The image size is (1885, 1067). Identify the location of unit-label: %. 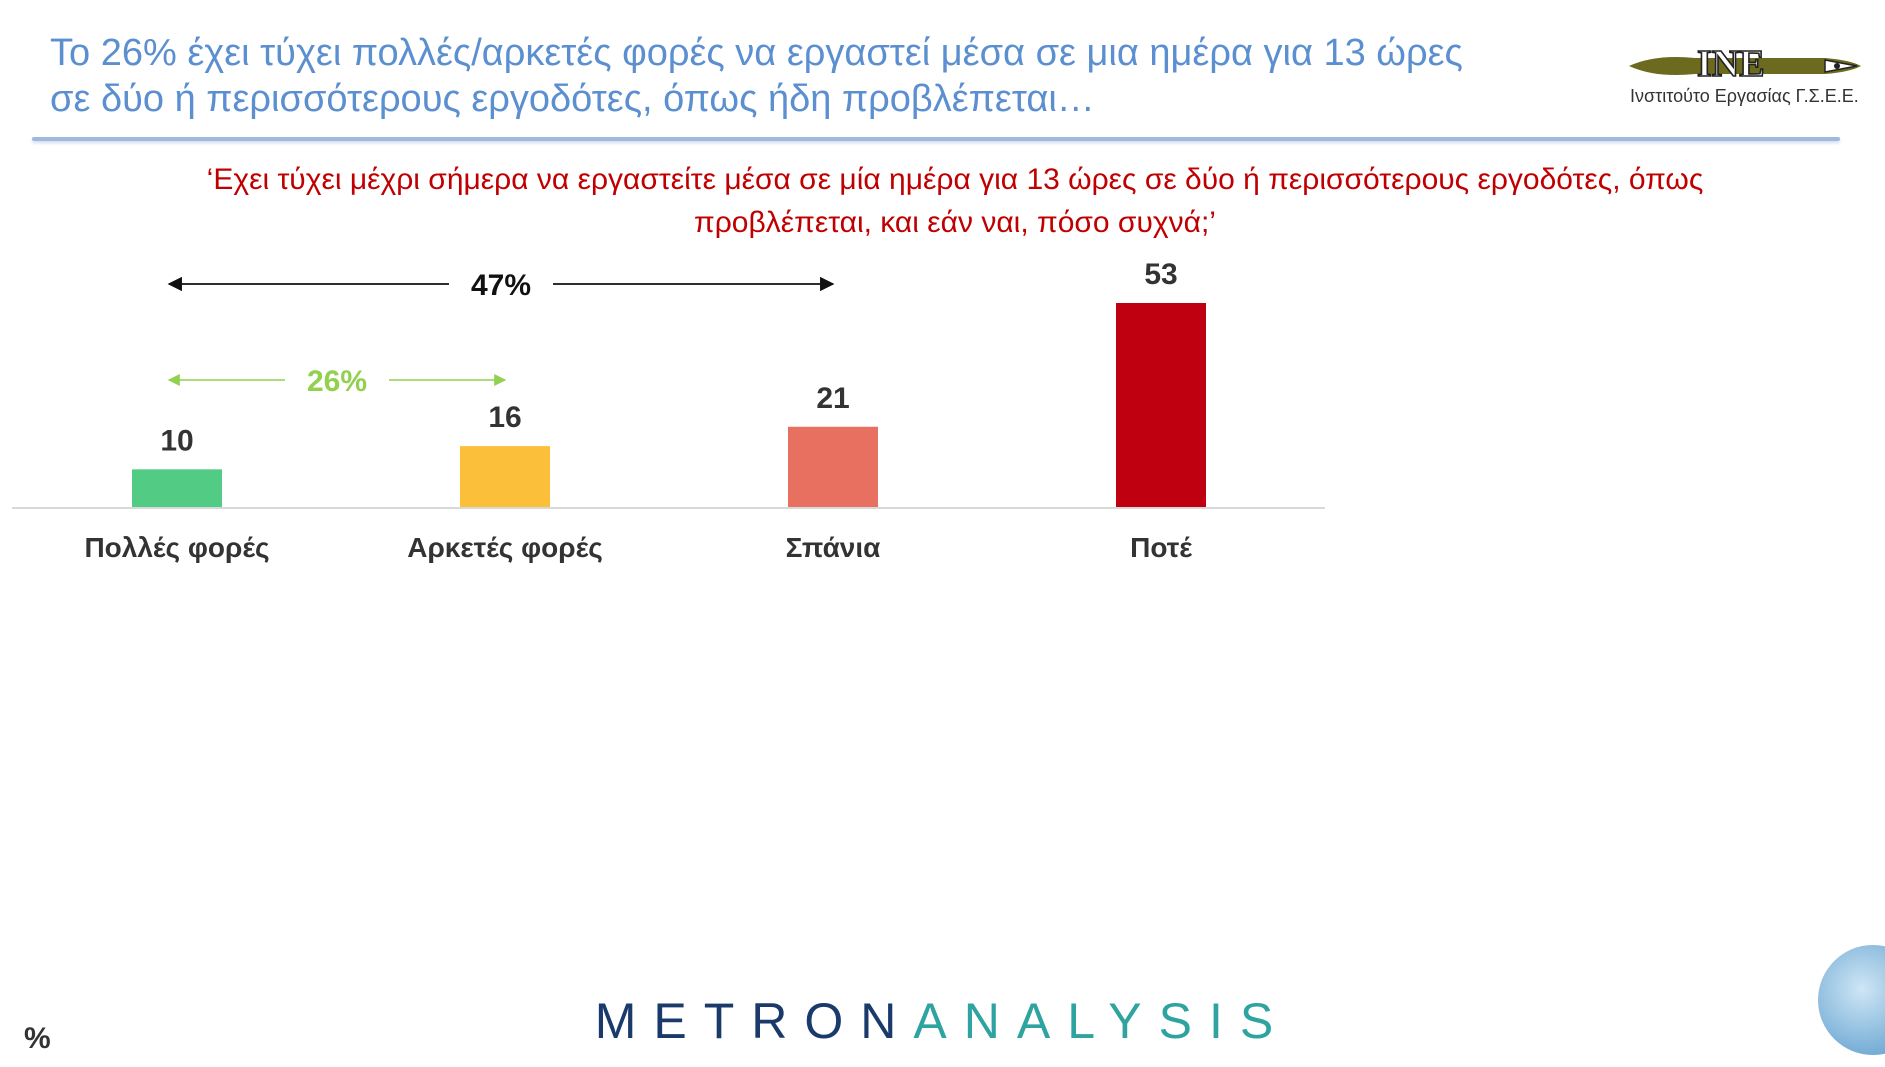
(37, 1038).